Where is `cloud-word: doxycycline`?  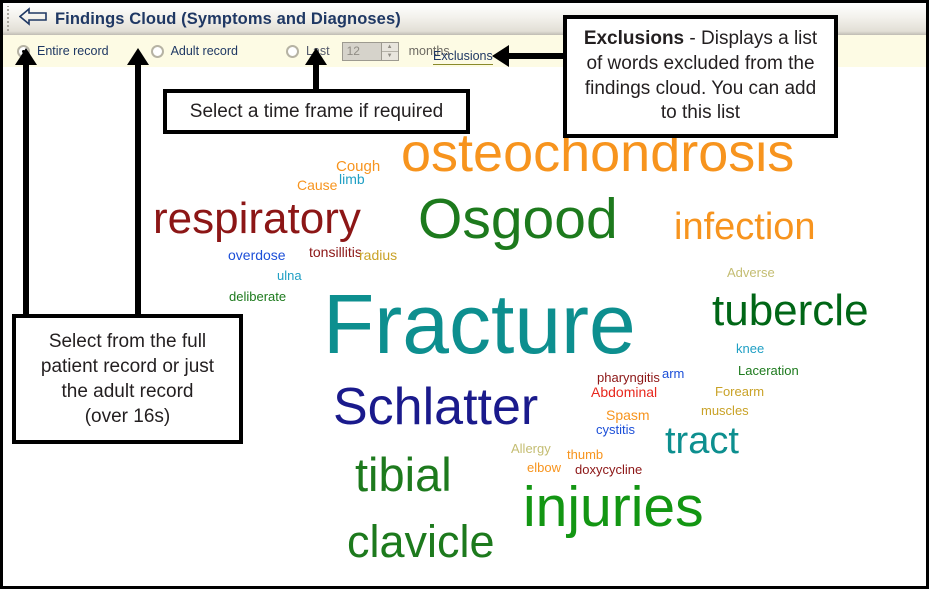
cloud-word: doxycycline is located at coordinates (609, 469).